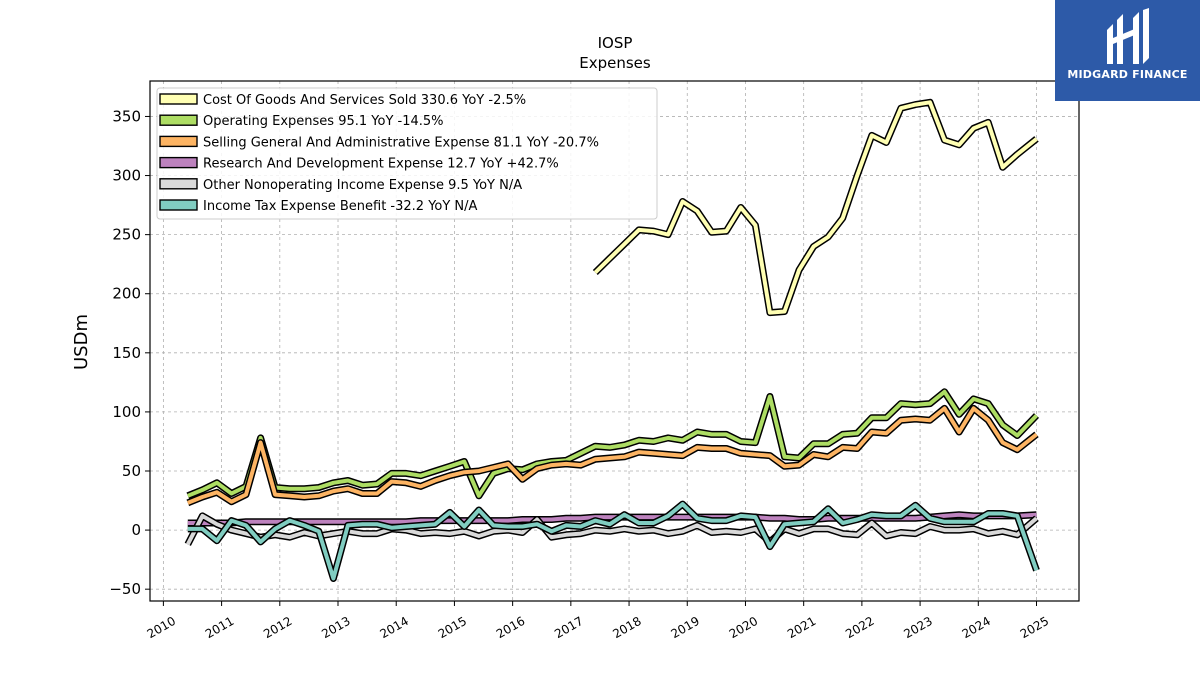  Describe the element at coordinates (615, 63) in the screenshot. I see `chart-subtitle: Expenses` at that location.